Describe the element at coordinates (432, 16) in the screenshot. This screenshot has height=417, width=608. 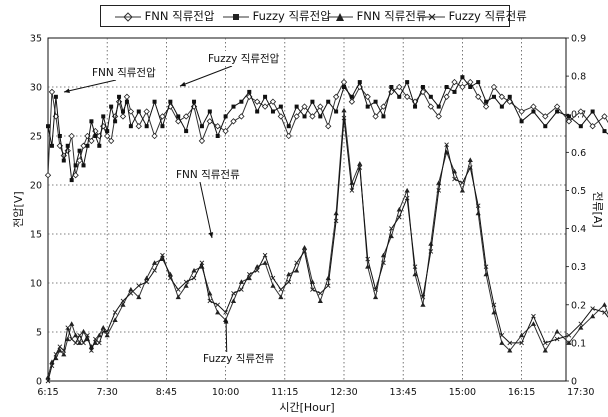
I see `legend-swatch-cross` at that location.